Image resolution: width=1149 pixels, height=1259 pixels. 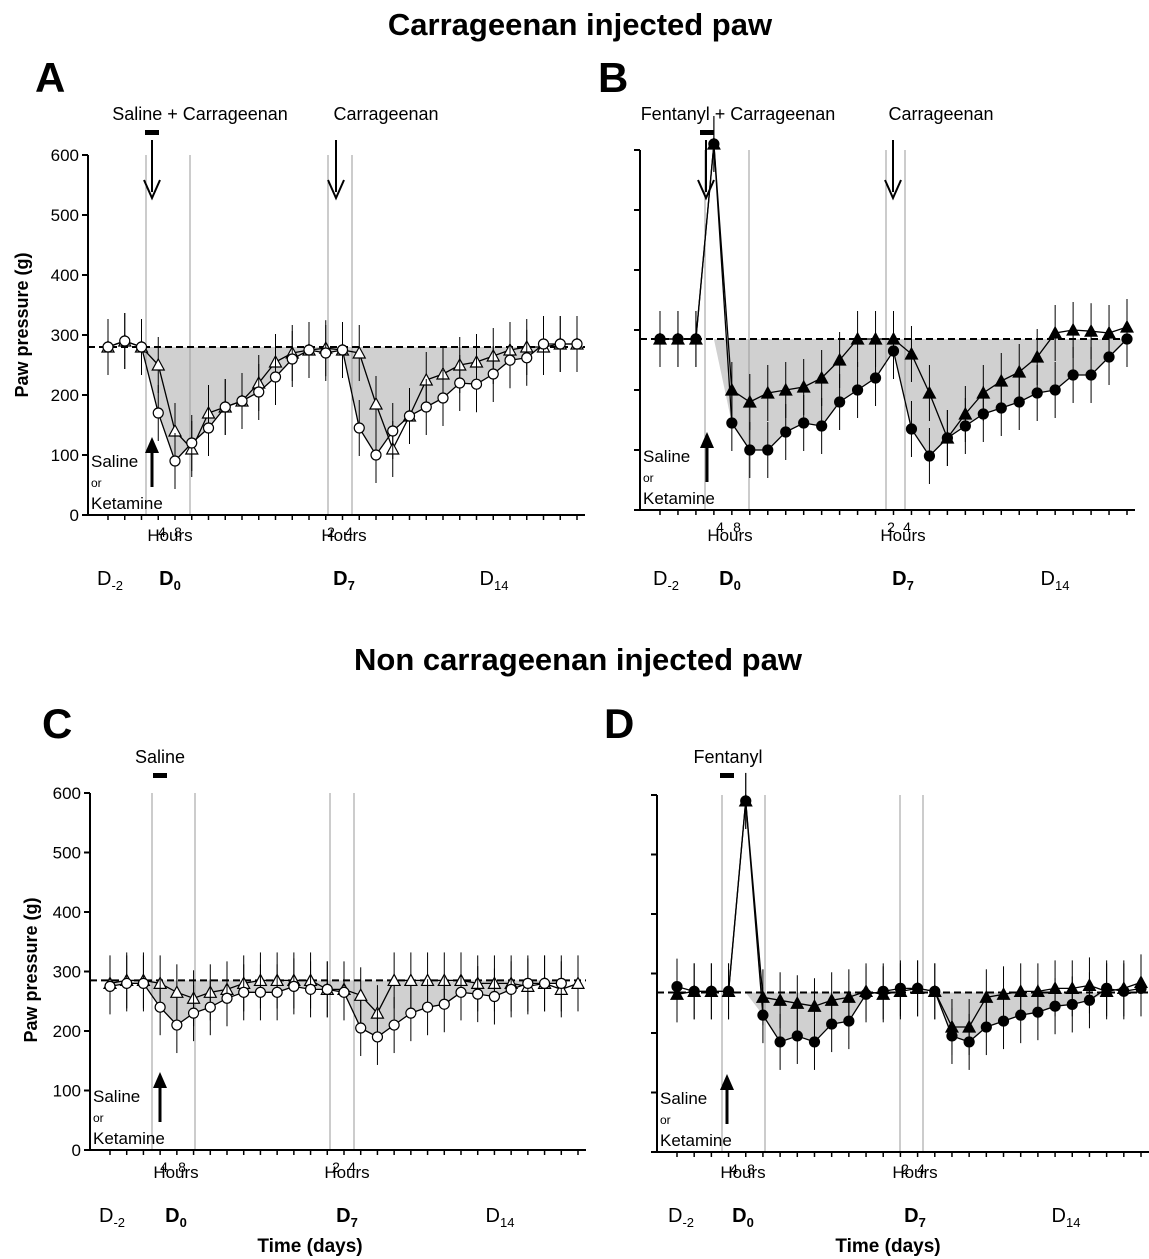 What do you see at coordinates (65, 395) in the screenshot?
I see `y-tick-label: 200` at bounding box center [65, 395].